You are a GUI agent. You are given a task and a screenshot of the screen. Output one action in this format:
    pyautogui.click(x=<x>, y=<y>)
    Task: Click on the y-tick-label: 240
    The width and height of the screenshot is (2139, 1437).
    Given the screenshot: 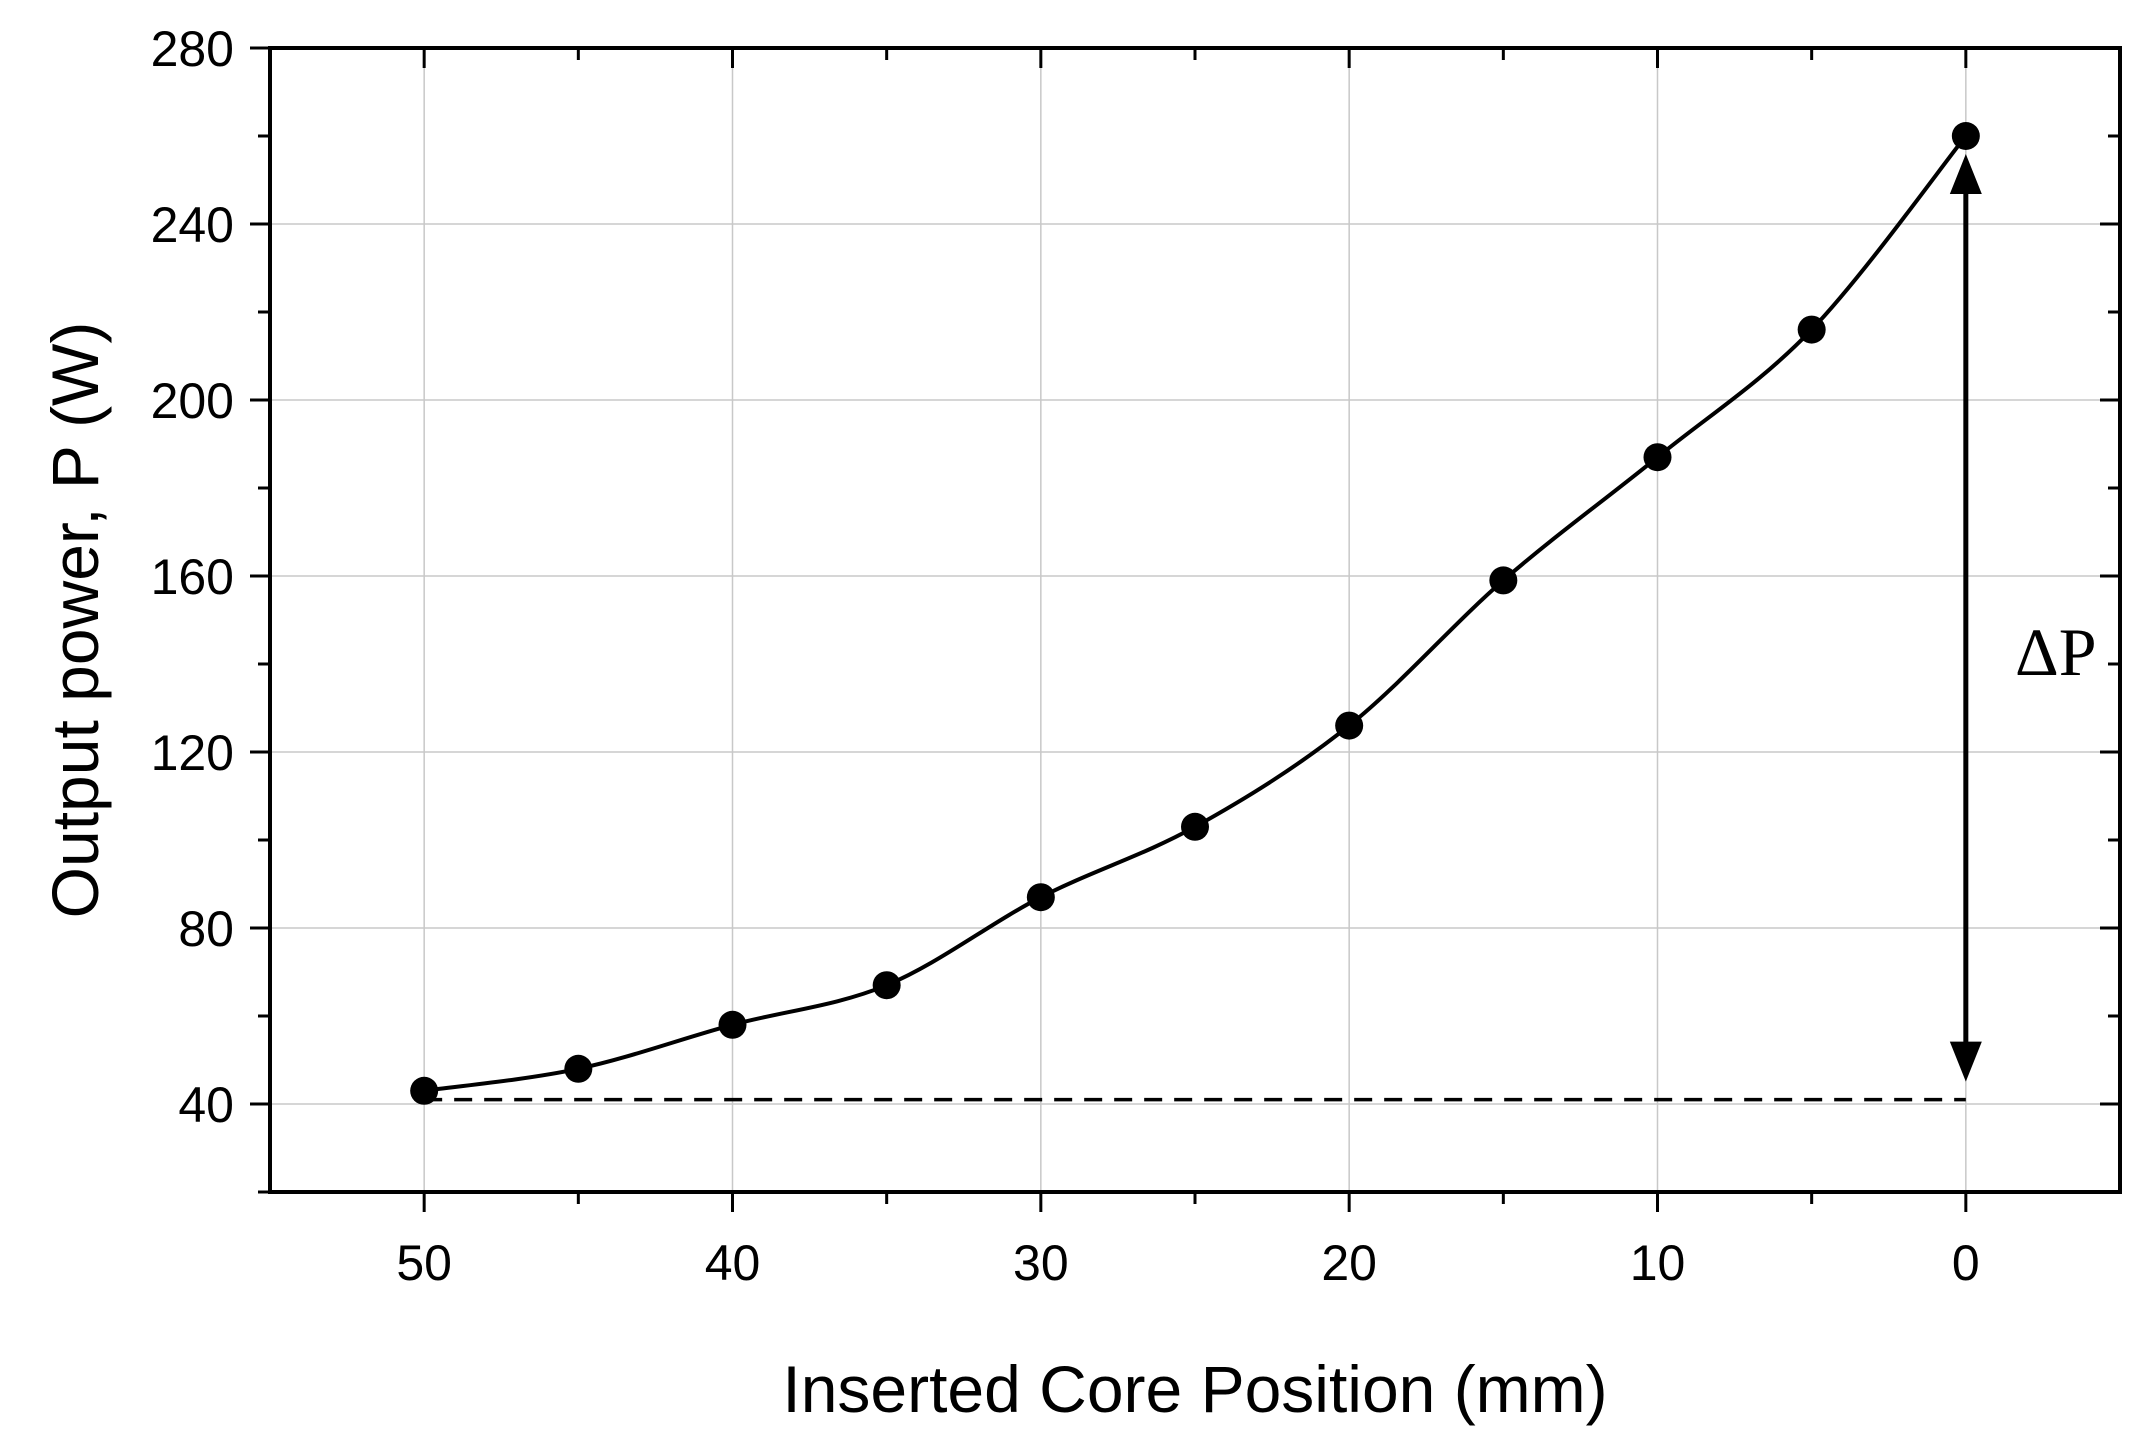 What is the action you would take?
    pyautogui.click(x=192, y=225)
    